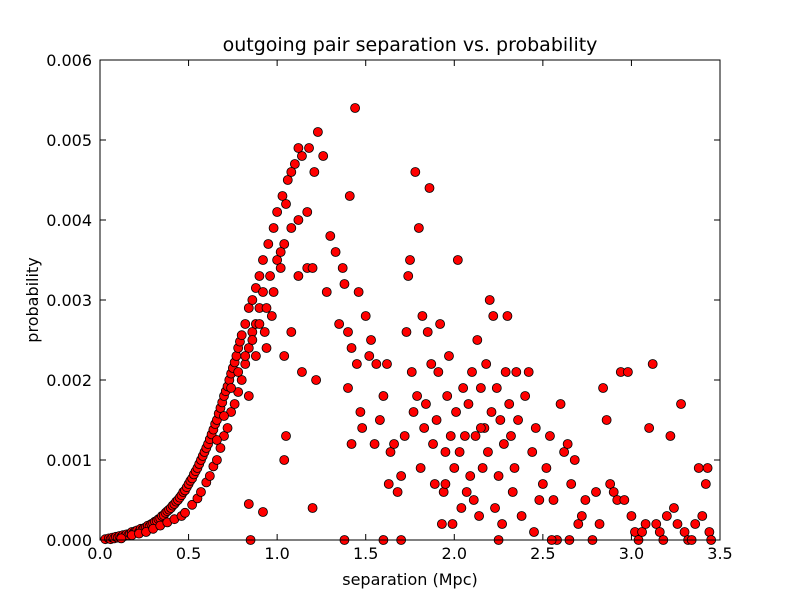  Describe the element at coordinates (69, 140) in the screenshot. I see `y-tick-label: 0.005` at that location.